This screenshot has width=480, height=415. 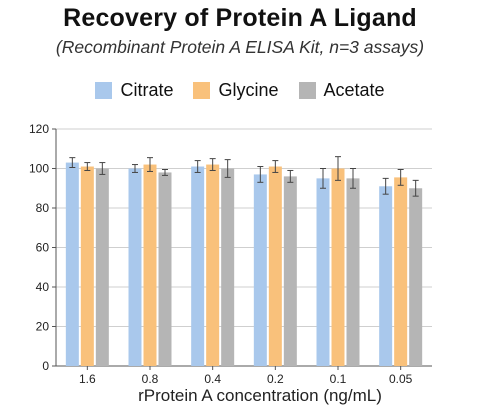 What do you see at coordinates (275, 379) in the screenshot?
I see `x-tick-label: 0.2` at bounding box center [275, 379].